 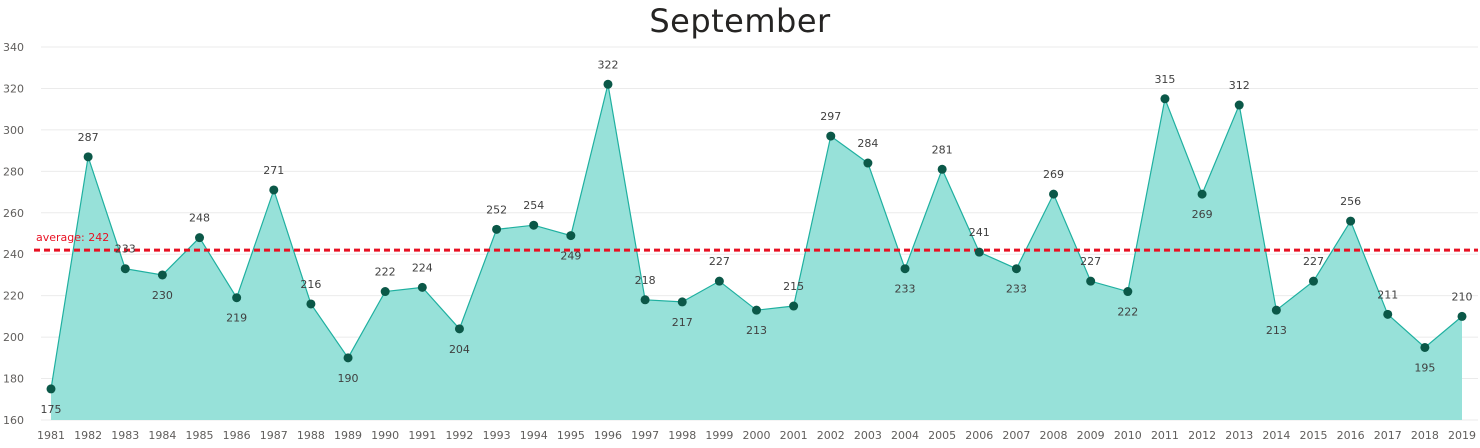 I want to click on data-label: 210, so click(x=1462, y=296).